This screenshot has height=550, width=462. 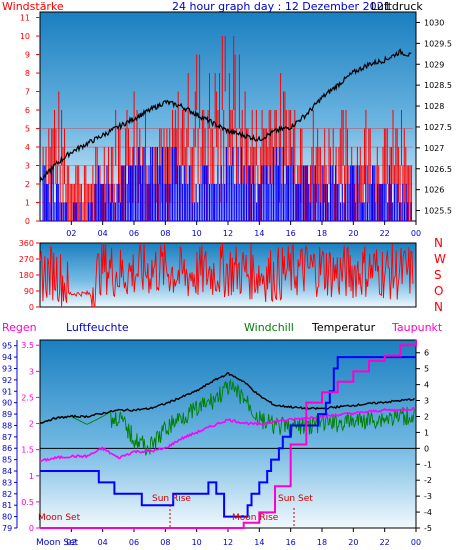 I want to click on humidity-tick-label: 91, so click(x=7, y=391).